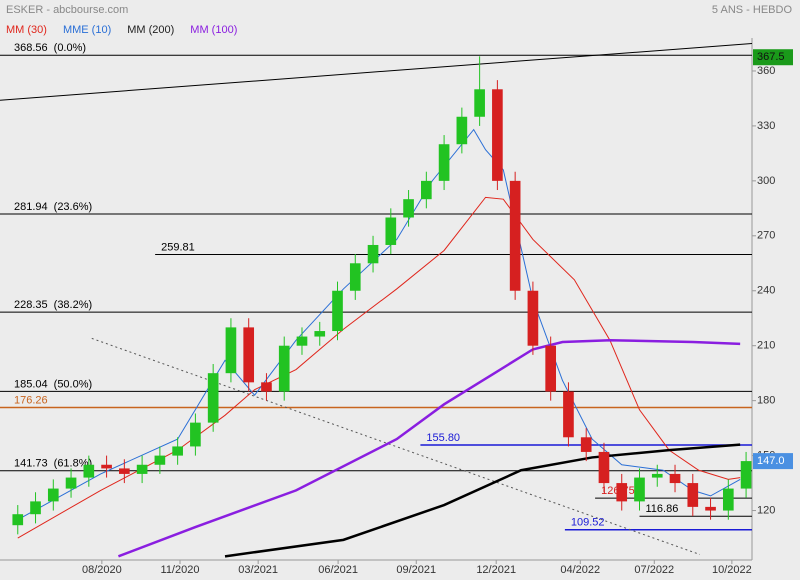 Image resolution: width=800 pixels, height=580 pixels. Describe the element at coordinates (31, 207) in the screenshot. I see `level-label: 281.94` at that location.